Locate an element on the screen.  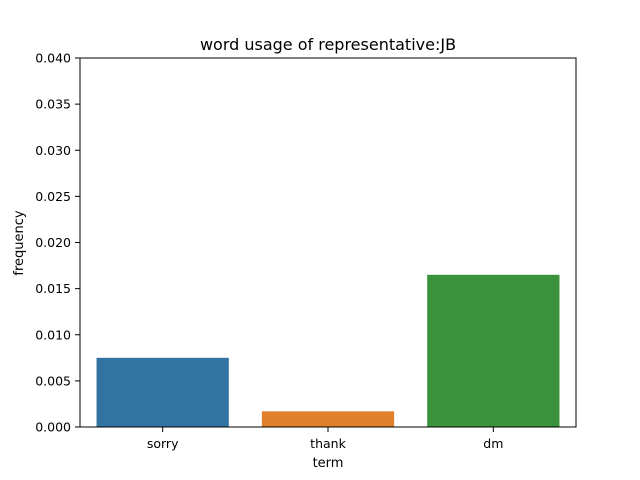
y-tick-label: 0.025 is located at coordinates (53, 196).